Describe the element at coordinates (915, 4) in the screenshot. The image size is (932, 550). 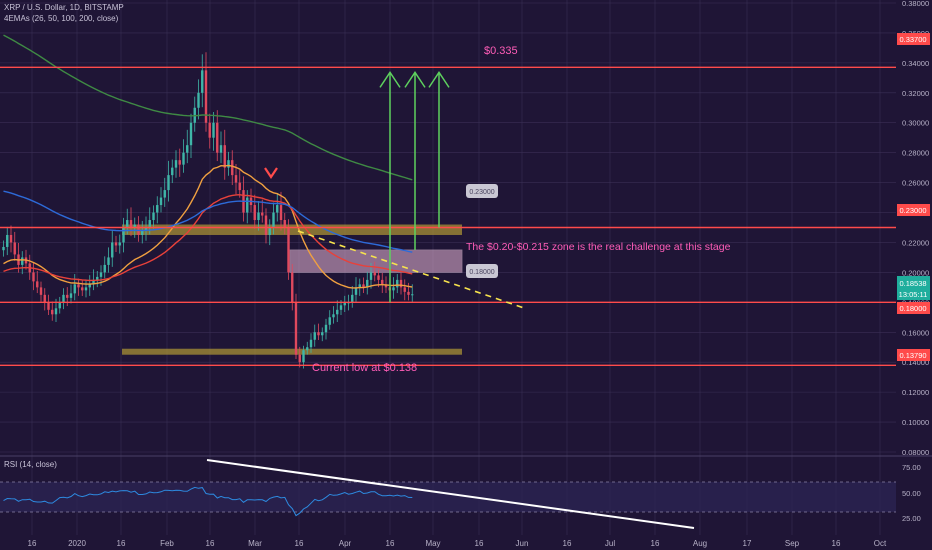
I see `price-tick-label: 0.38000` at that location.